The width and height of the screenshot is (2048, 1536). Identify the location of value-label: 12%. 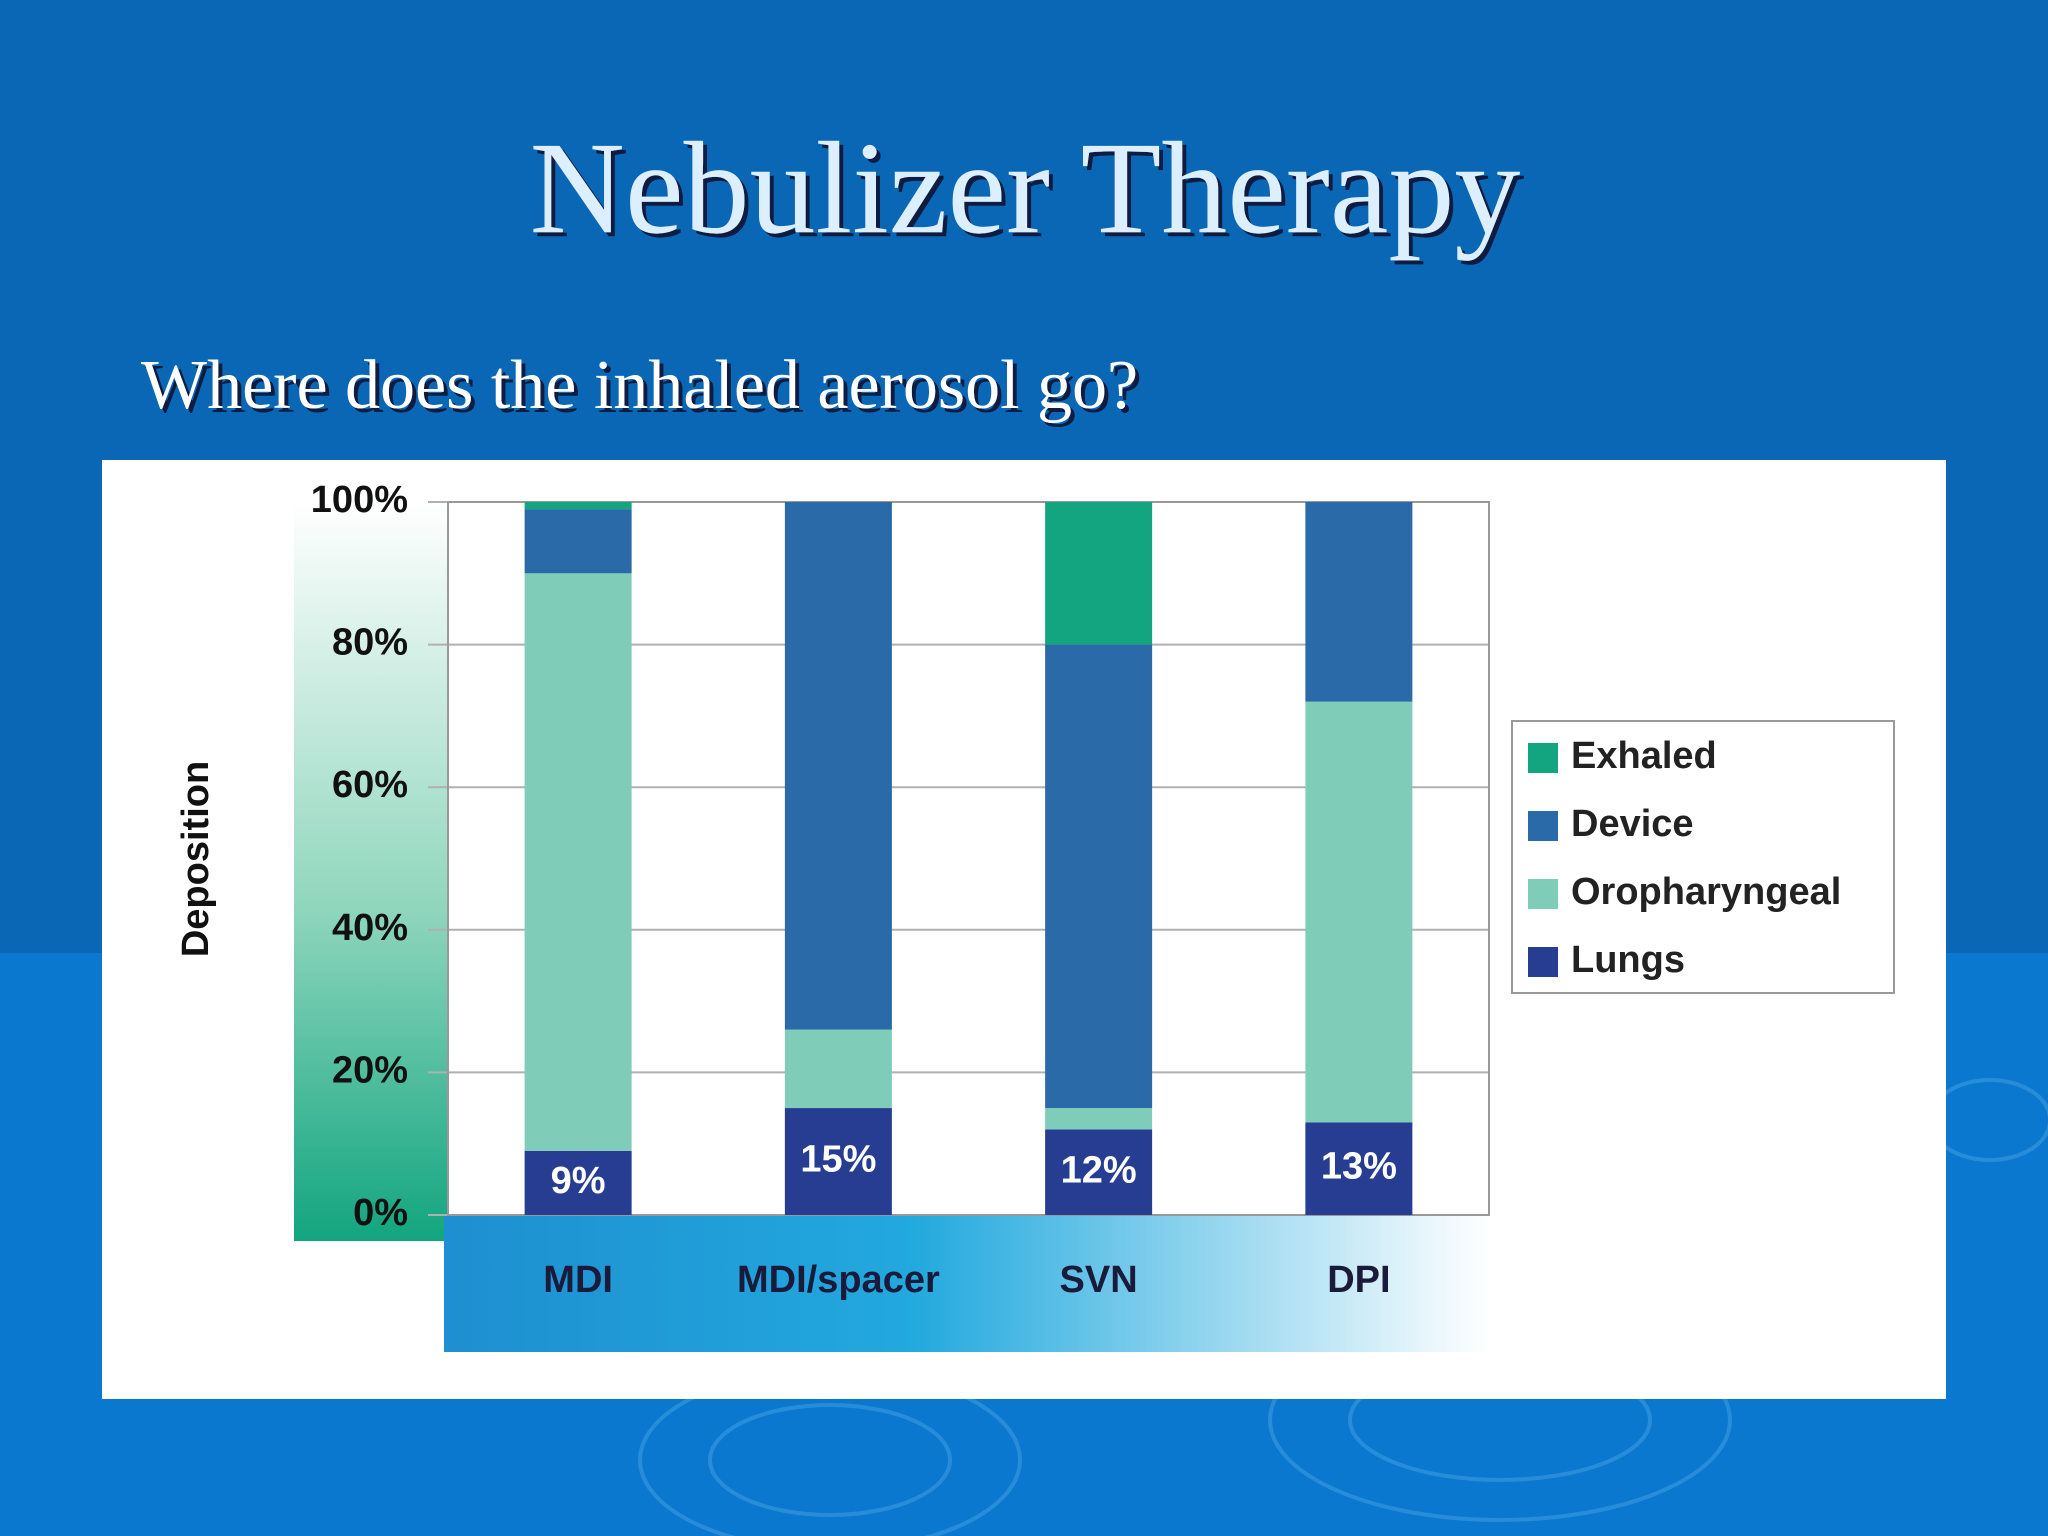
(1099, 1170).